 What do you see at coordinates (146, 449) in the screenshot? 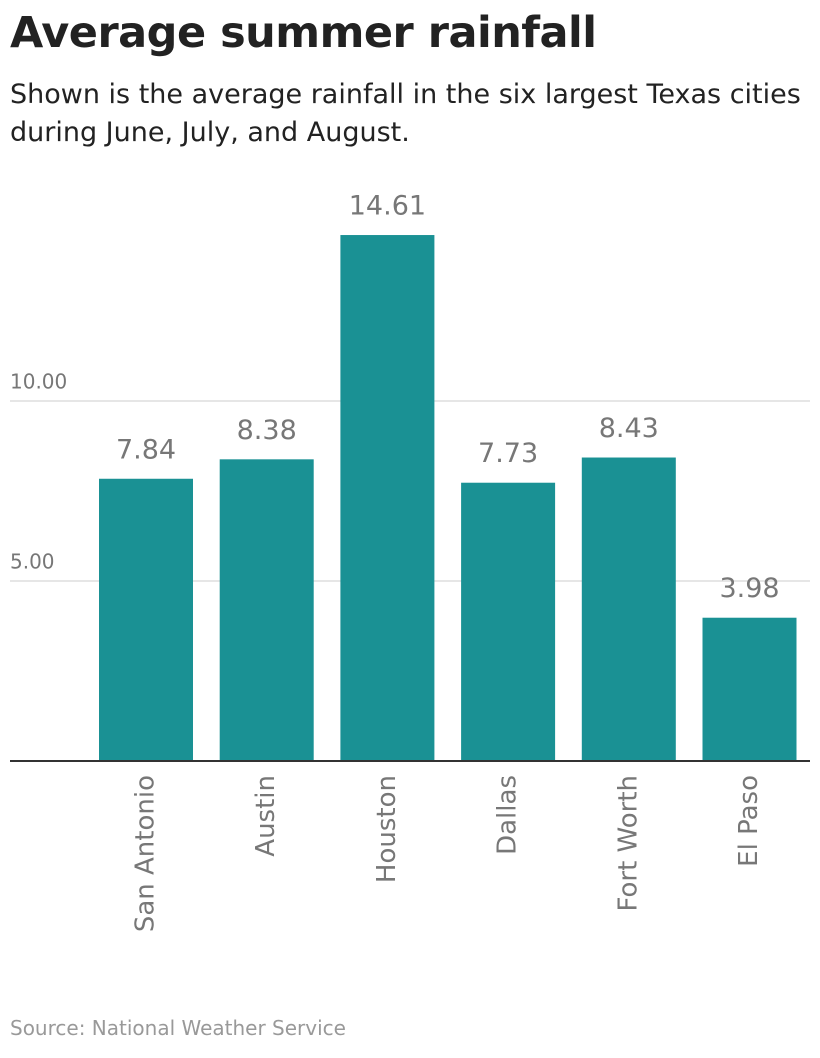
I see `value-label: 7.84` at bounding box center [146, 449].